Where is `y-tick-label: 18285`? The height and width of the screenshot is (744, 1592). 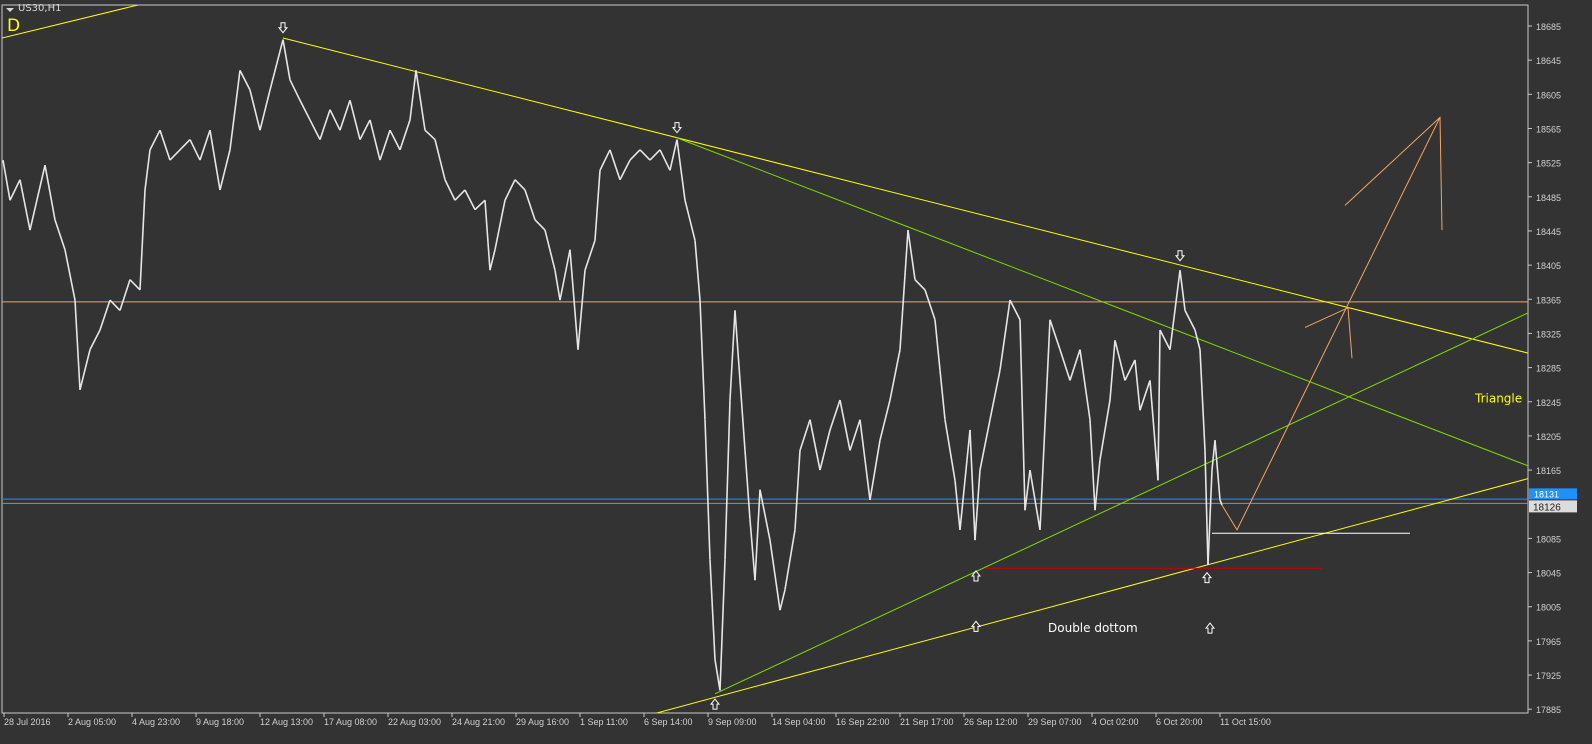 y-tick-label: 18285 is located at coordinates (1548, 369).